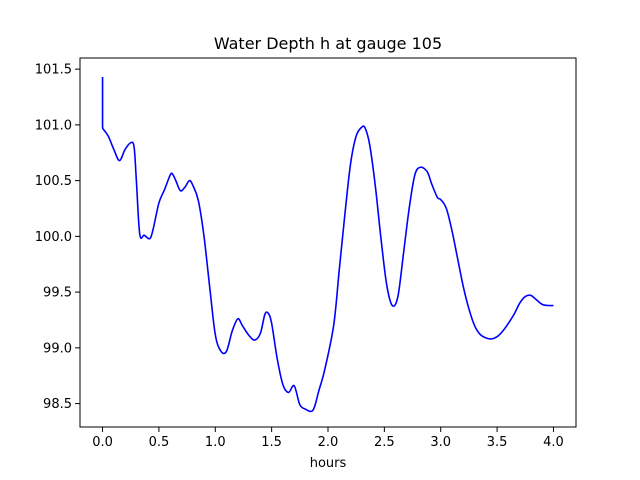  I want to click on y-axis: 98.5 99.0 99.5 100.0 100.5 101.0 101.5, so click(57, 237).